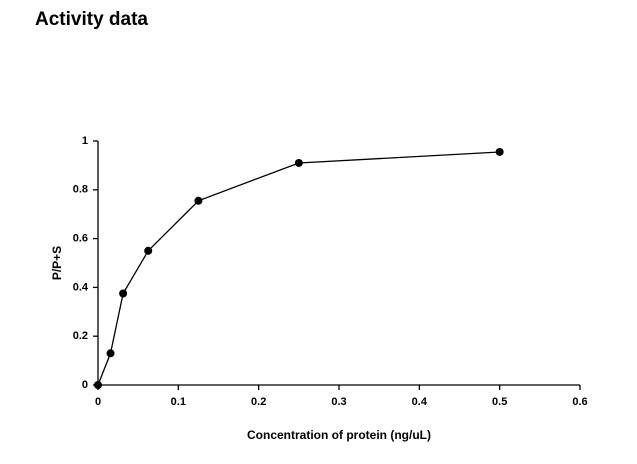  I want to click on x-tick-label: 0.6, so click(579, 402).